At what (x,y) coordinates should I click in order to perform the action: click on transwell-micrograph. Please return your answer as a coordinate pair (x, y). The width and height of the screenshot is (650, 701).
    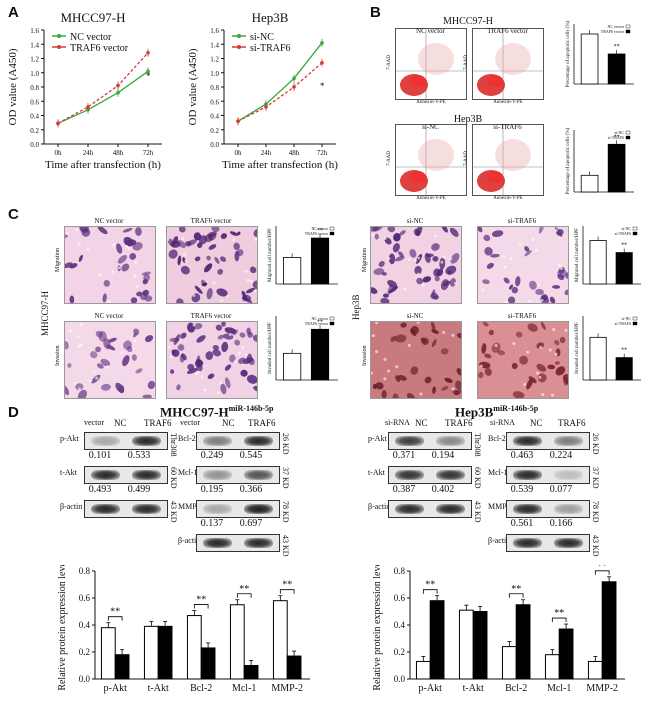
    Looking at the image, I should click on (416, 360).